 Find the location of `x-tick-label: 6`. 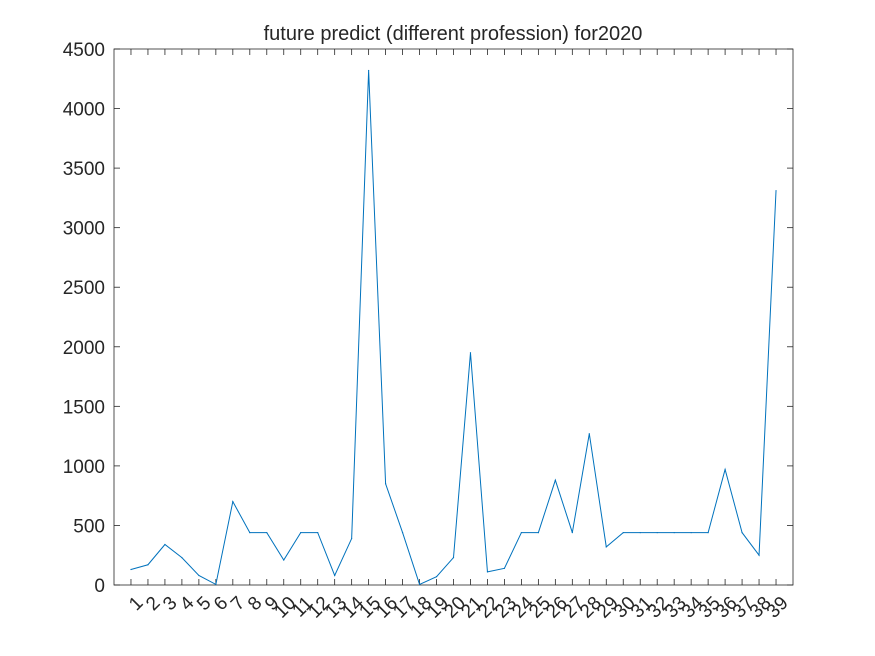

x-tick-label: 6 is located at coordinates (221, 604).